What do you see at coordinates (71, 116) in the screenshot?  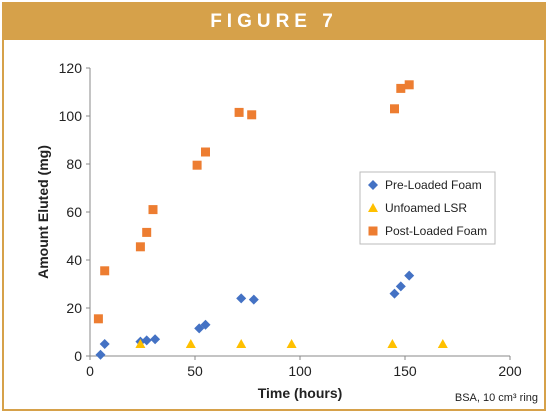 I see `y-tick-label: 100` at bounding box center [71, 116].